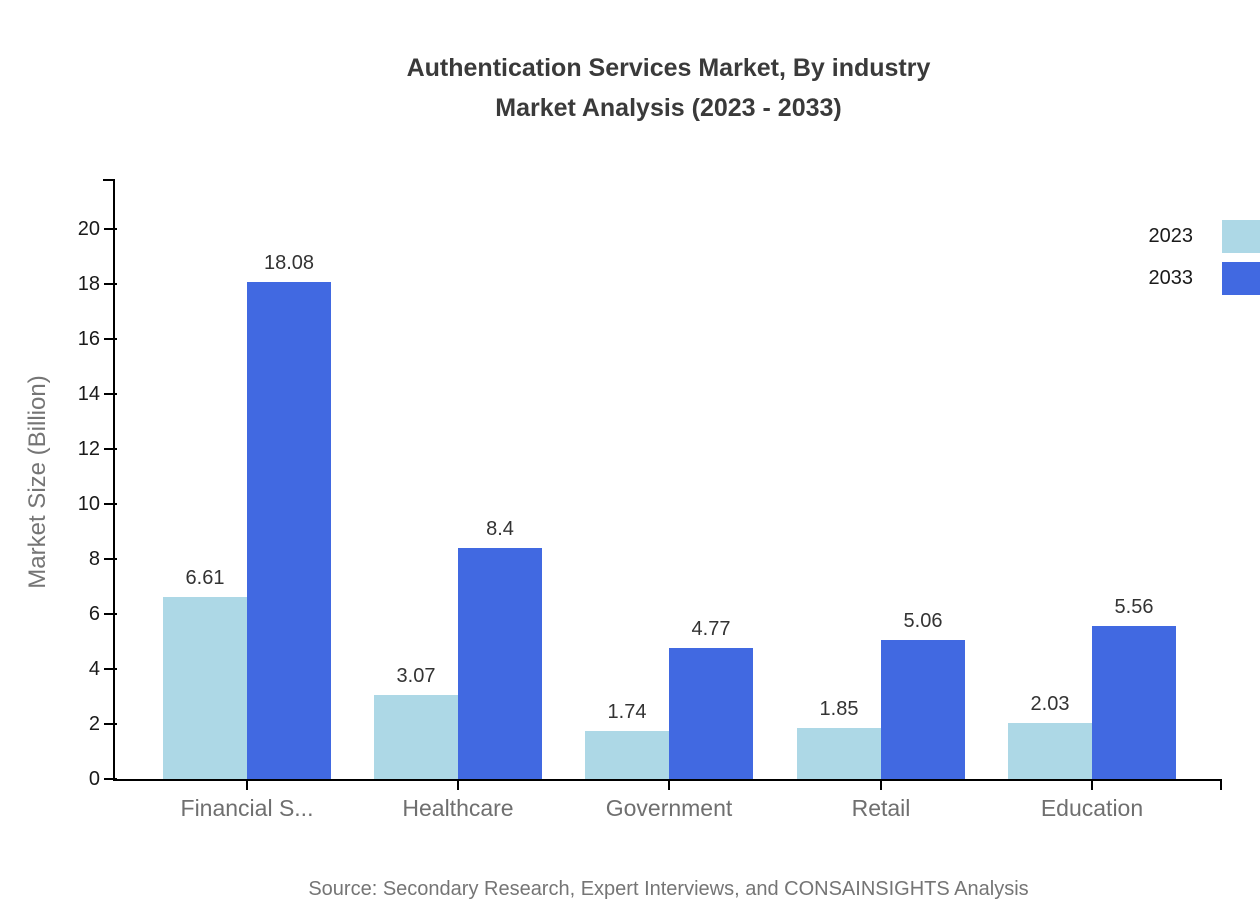 This screenshot has width=1260, height=920. Describe the element at coordinates (416, 736) in the screenshot. I see `bar-2023-healthcare` at that location.